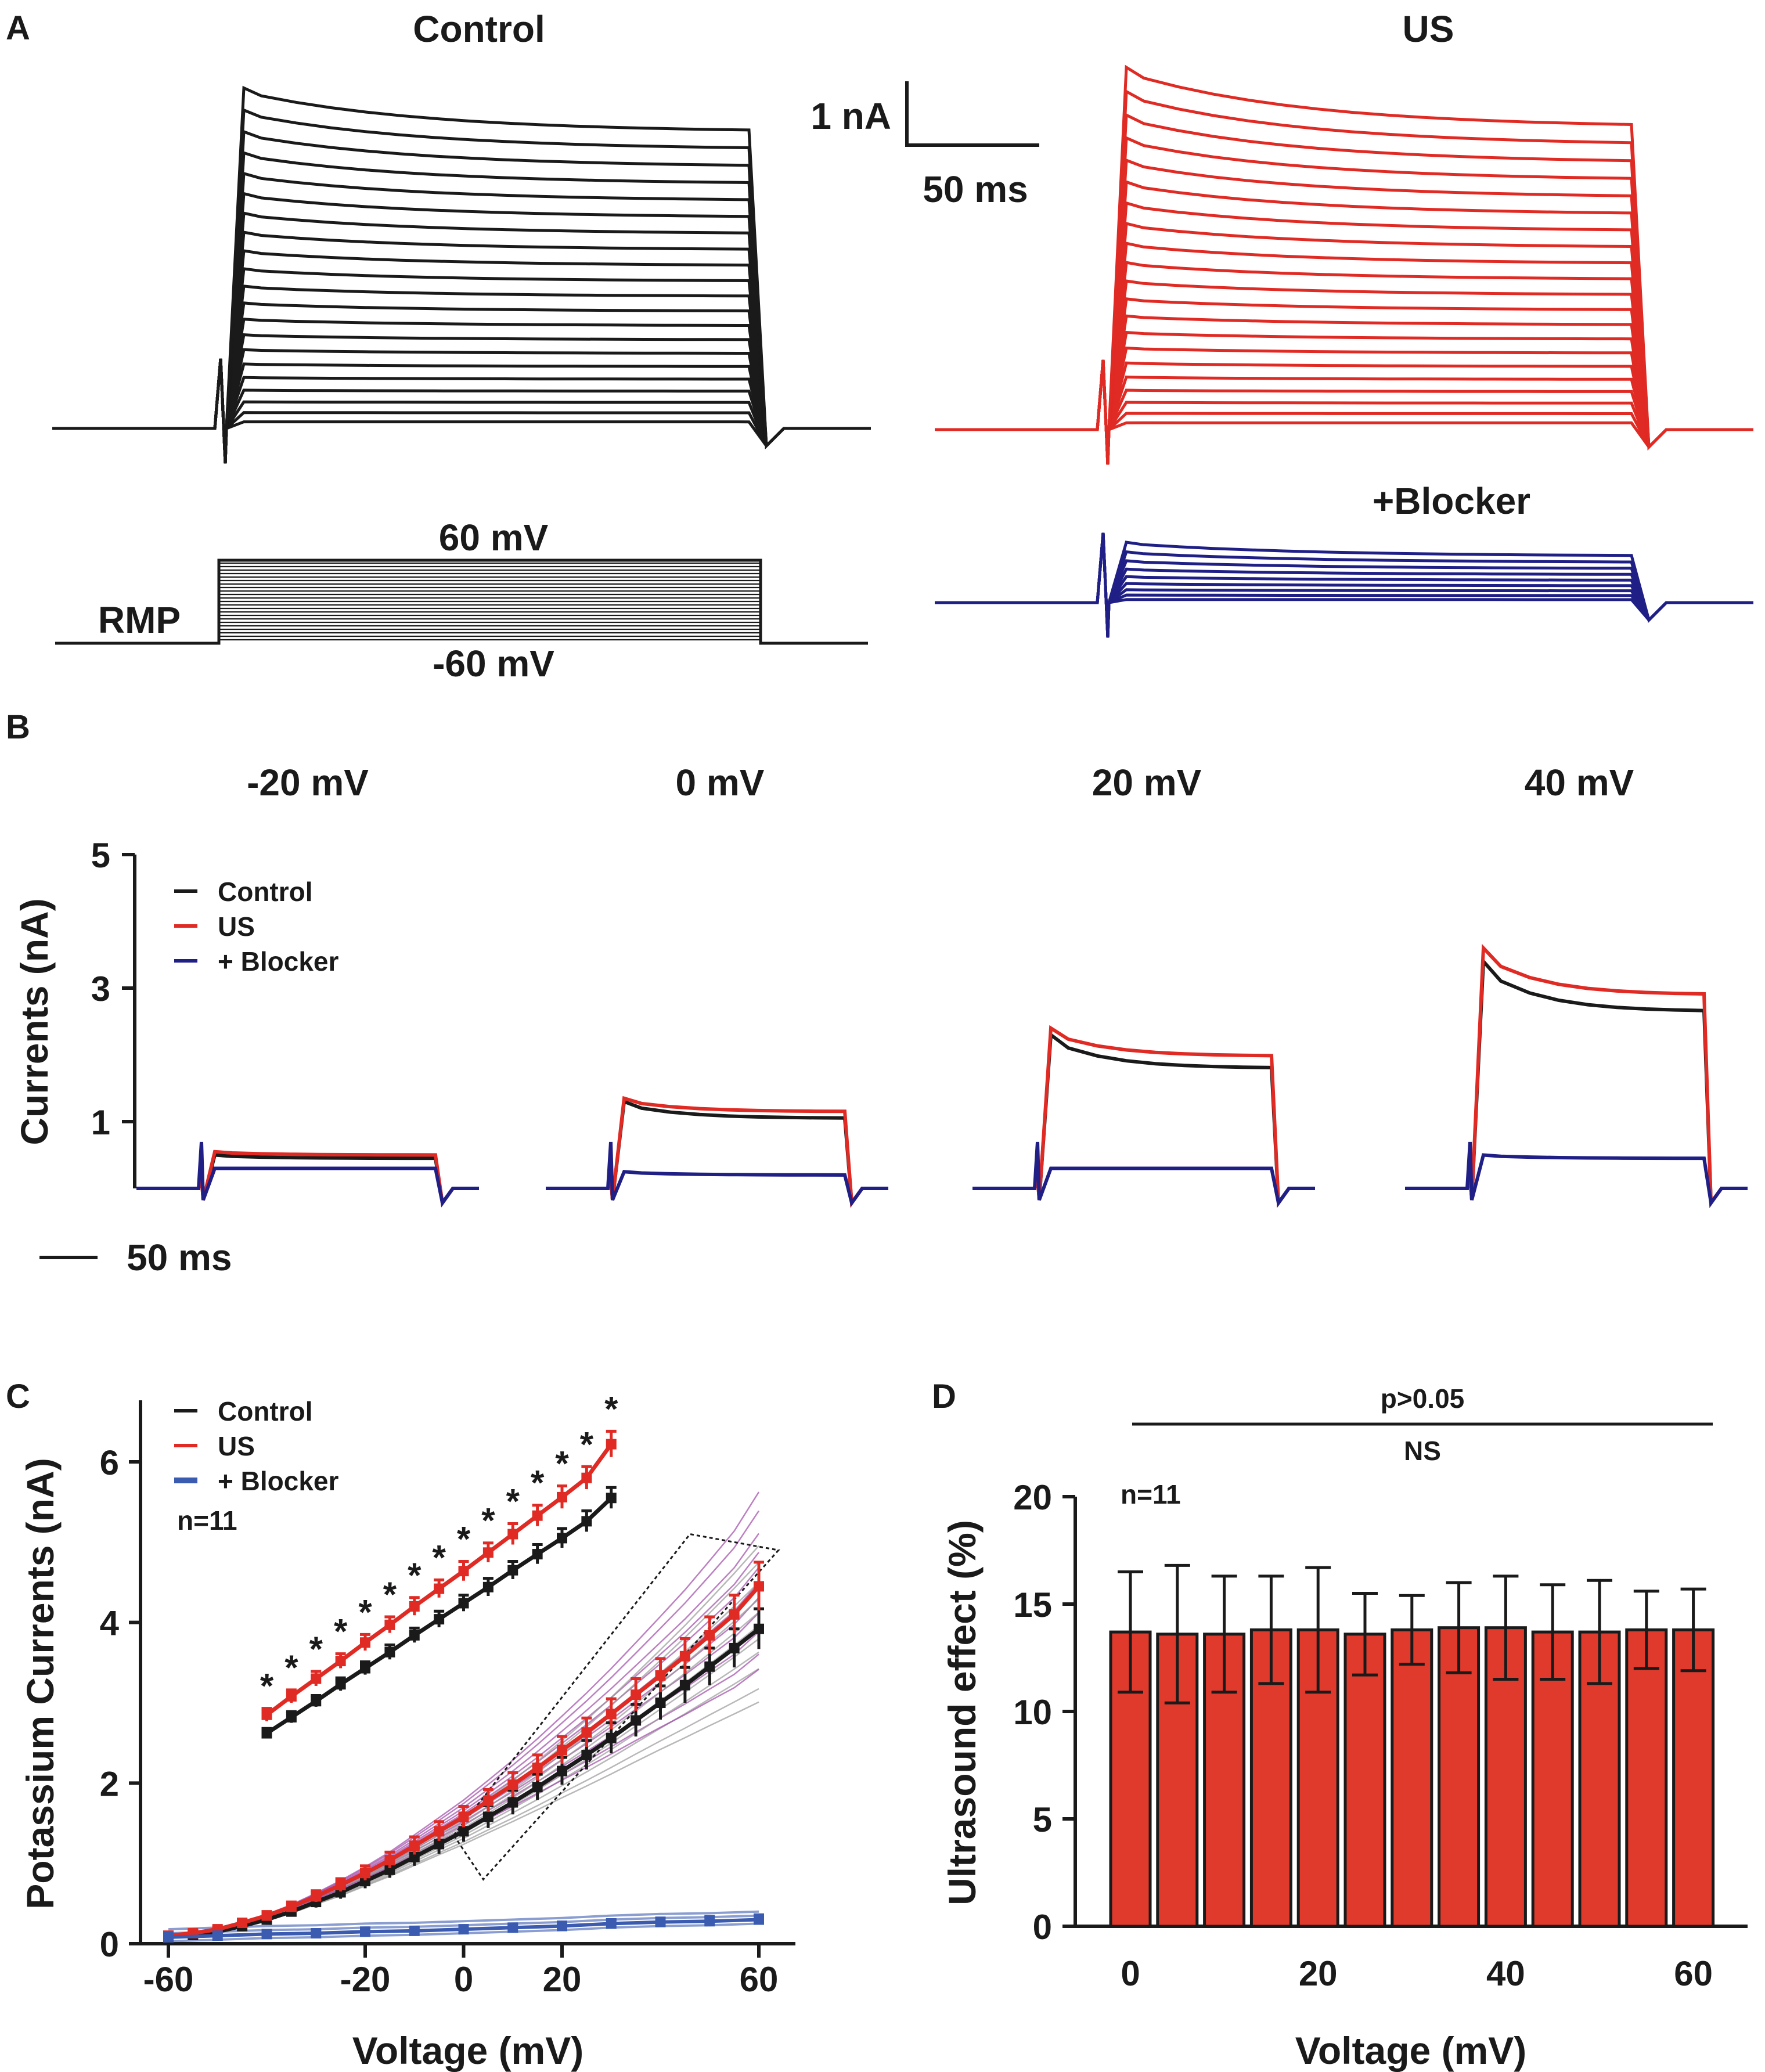 The width and height of the screenshot is (1765, 2072). I want to click on b-y-axis-label: Currents (nA), so click(34, 1021).